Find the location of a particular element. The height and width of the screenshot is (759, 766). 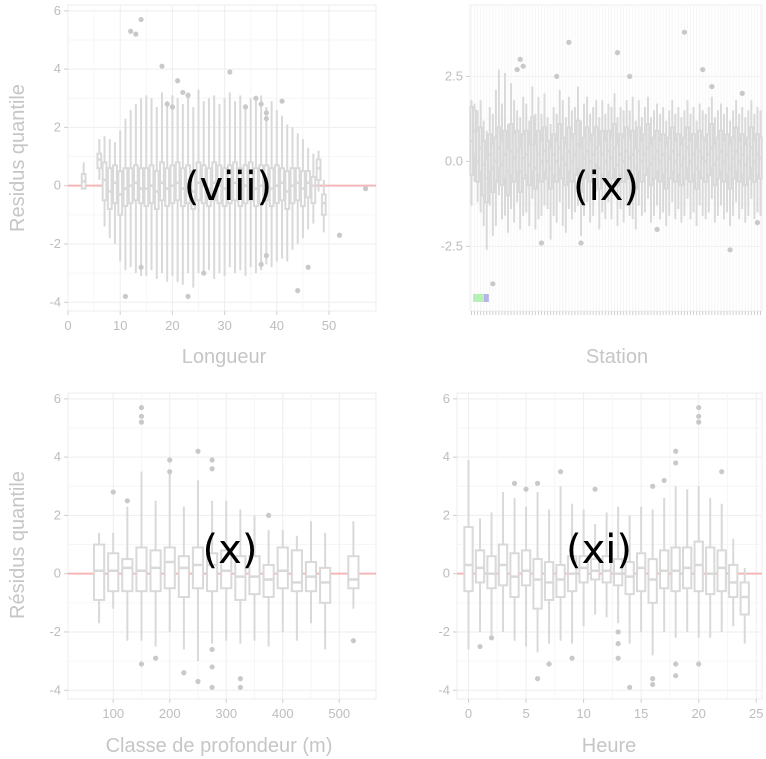

panel-ix-xlabel: Station is located at coordinates (617, 357).